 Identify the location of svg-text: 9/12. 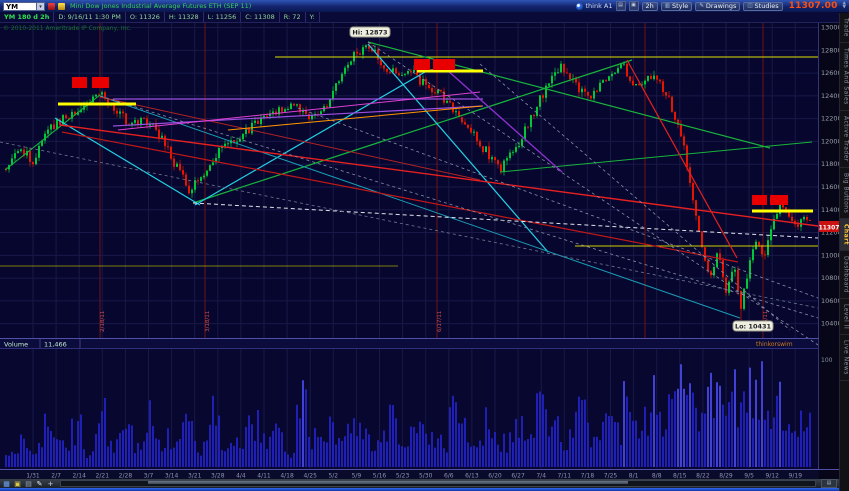
(772, 476).